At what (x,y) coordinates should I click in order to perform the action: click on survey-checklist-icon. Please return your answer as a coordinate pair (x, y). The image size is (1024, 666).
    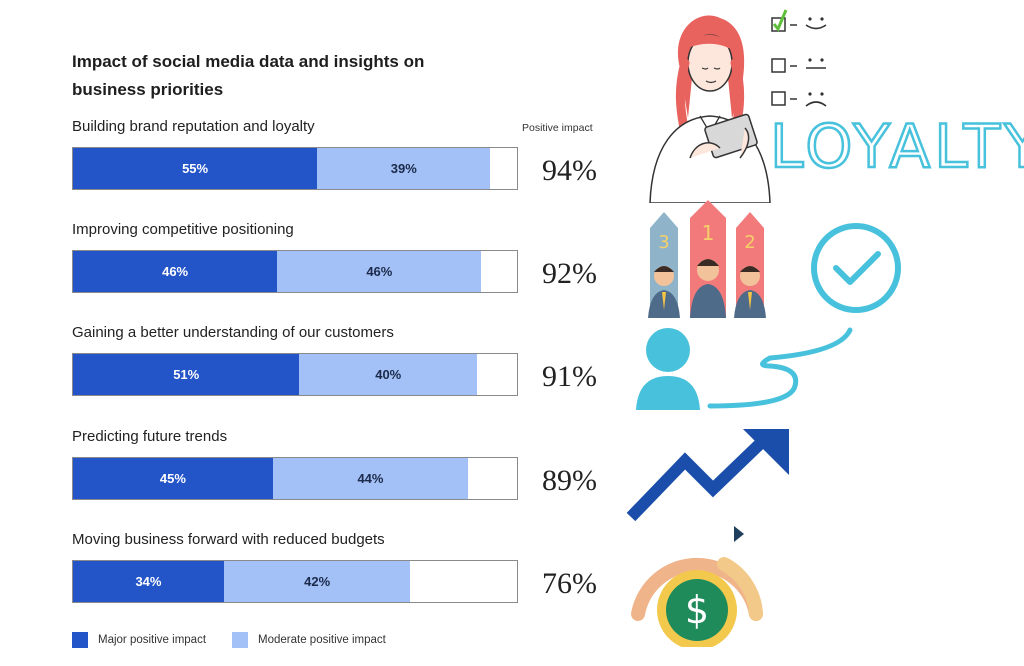
    Looking at the image, I should click on (799, 58).